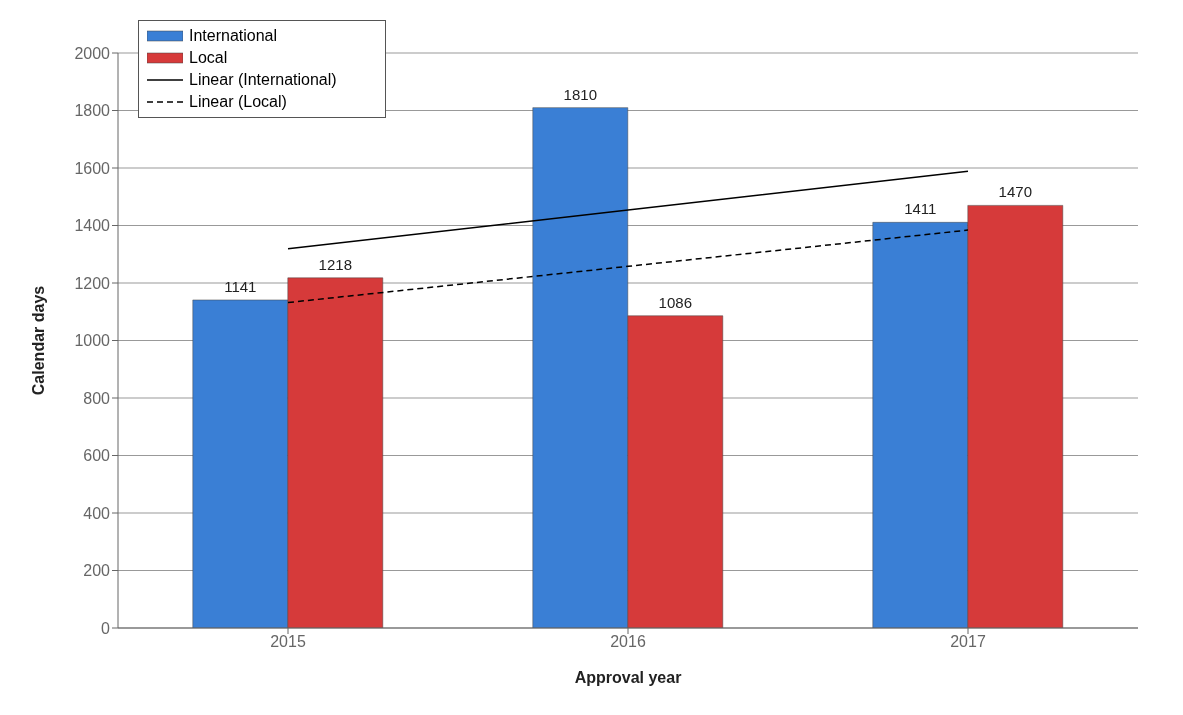  I want to click on y-axis-title: Calendar days, so click(38, 340).